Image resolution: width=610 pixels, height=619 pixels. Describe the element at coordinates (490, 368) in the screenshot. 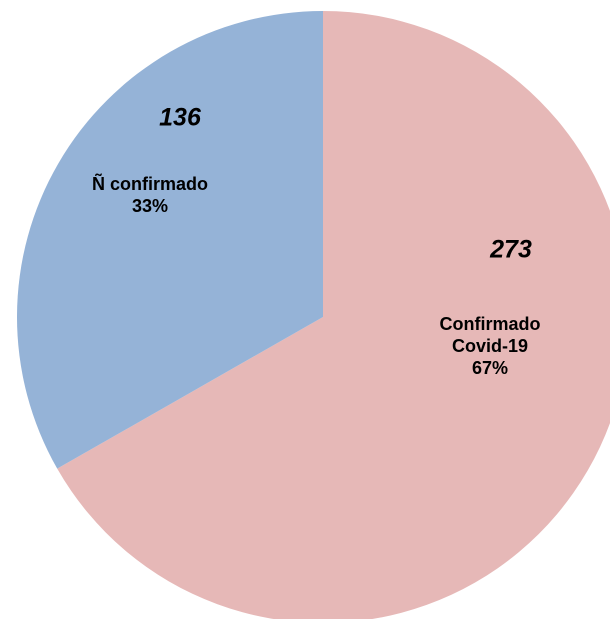

I see `percentage-label: 67%` at that location.